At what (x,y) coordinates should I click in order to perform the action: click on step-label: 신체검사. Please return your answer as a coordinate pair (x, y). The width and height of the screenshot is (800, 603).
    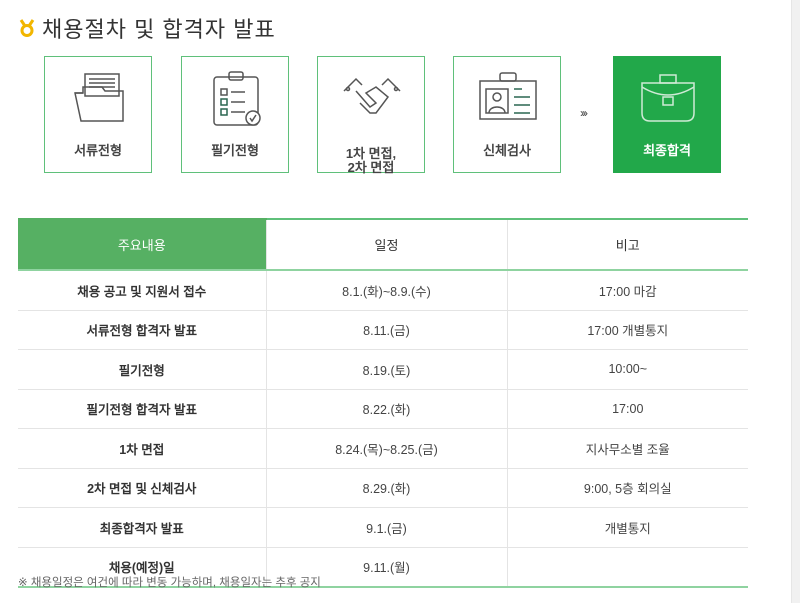
    Looking at the image, I should click on (507, 150).